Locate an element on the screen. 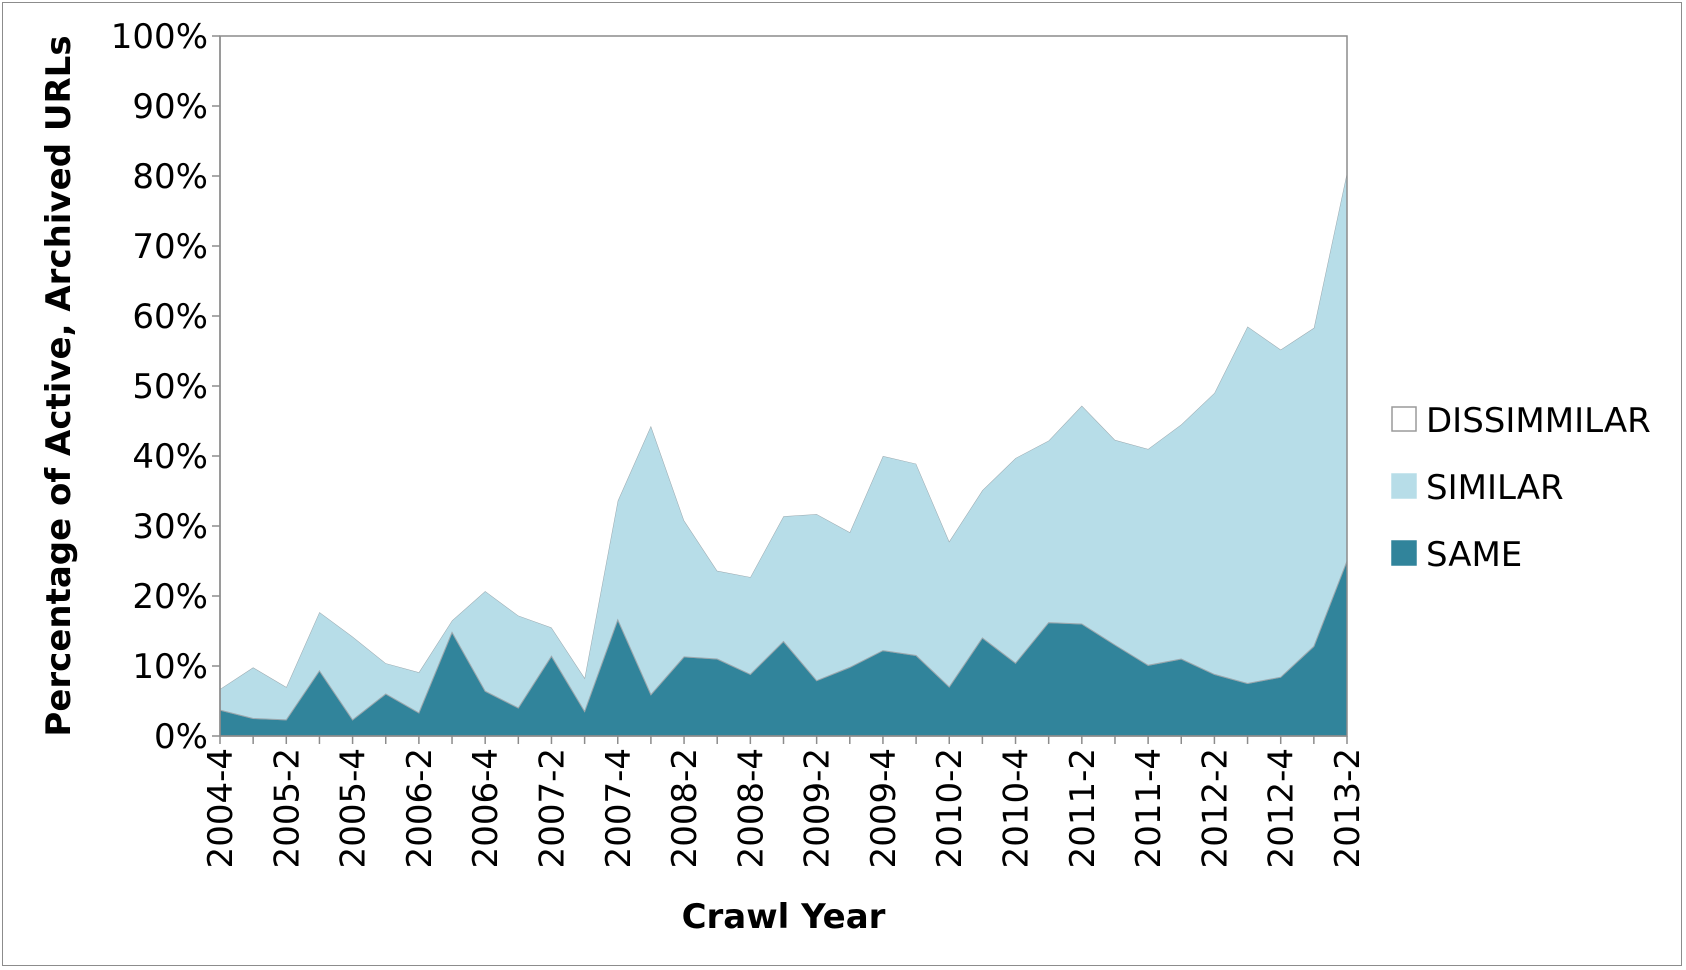  x-tick-label: 2007-2 is located at coordinates (552, 808).